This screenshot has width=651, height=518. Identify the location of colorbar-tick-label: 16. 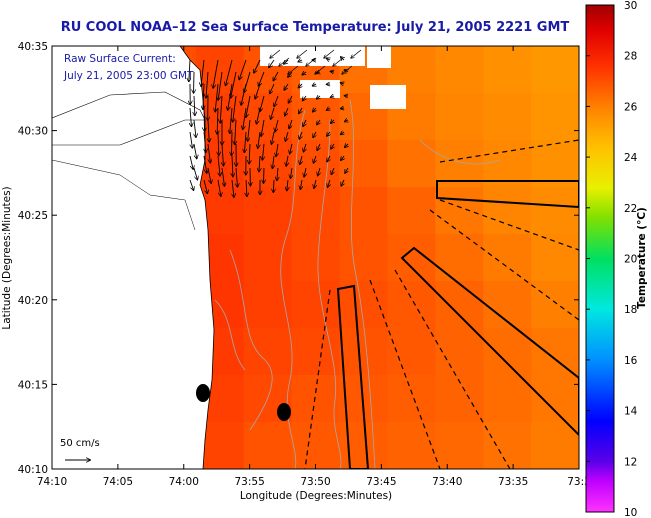
(631, 361).